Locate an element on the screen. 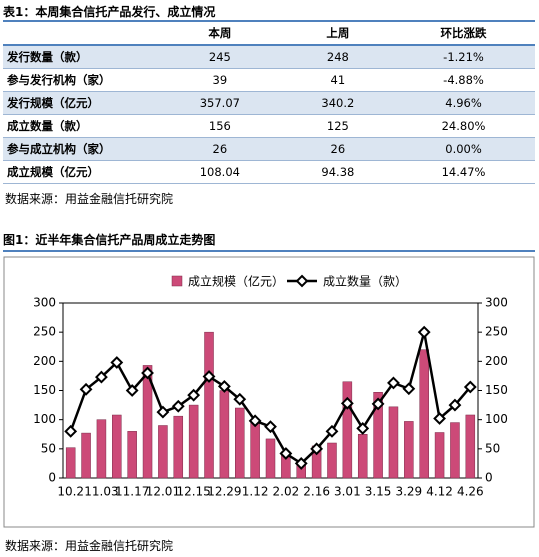 The width and height of the screenshot is (539, 557). y-tick-label: 100 is located at coordinates (44, 419).